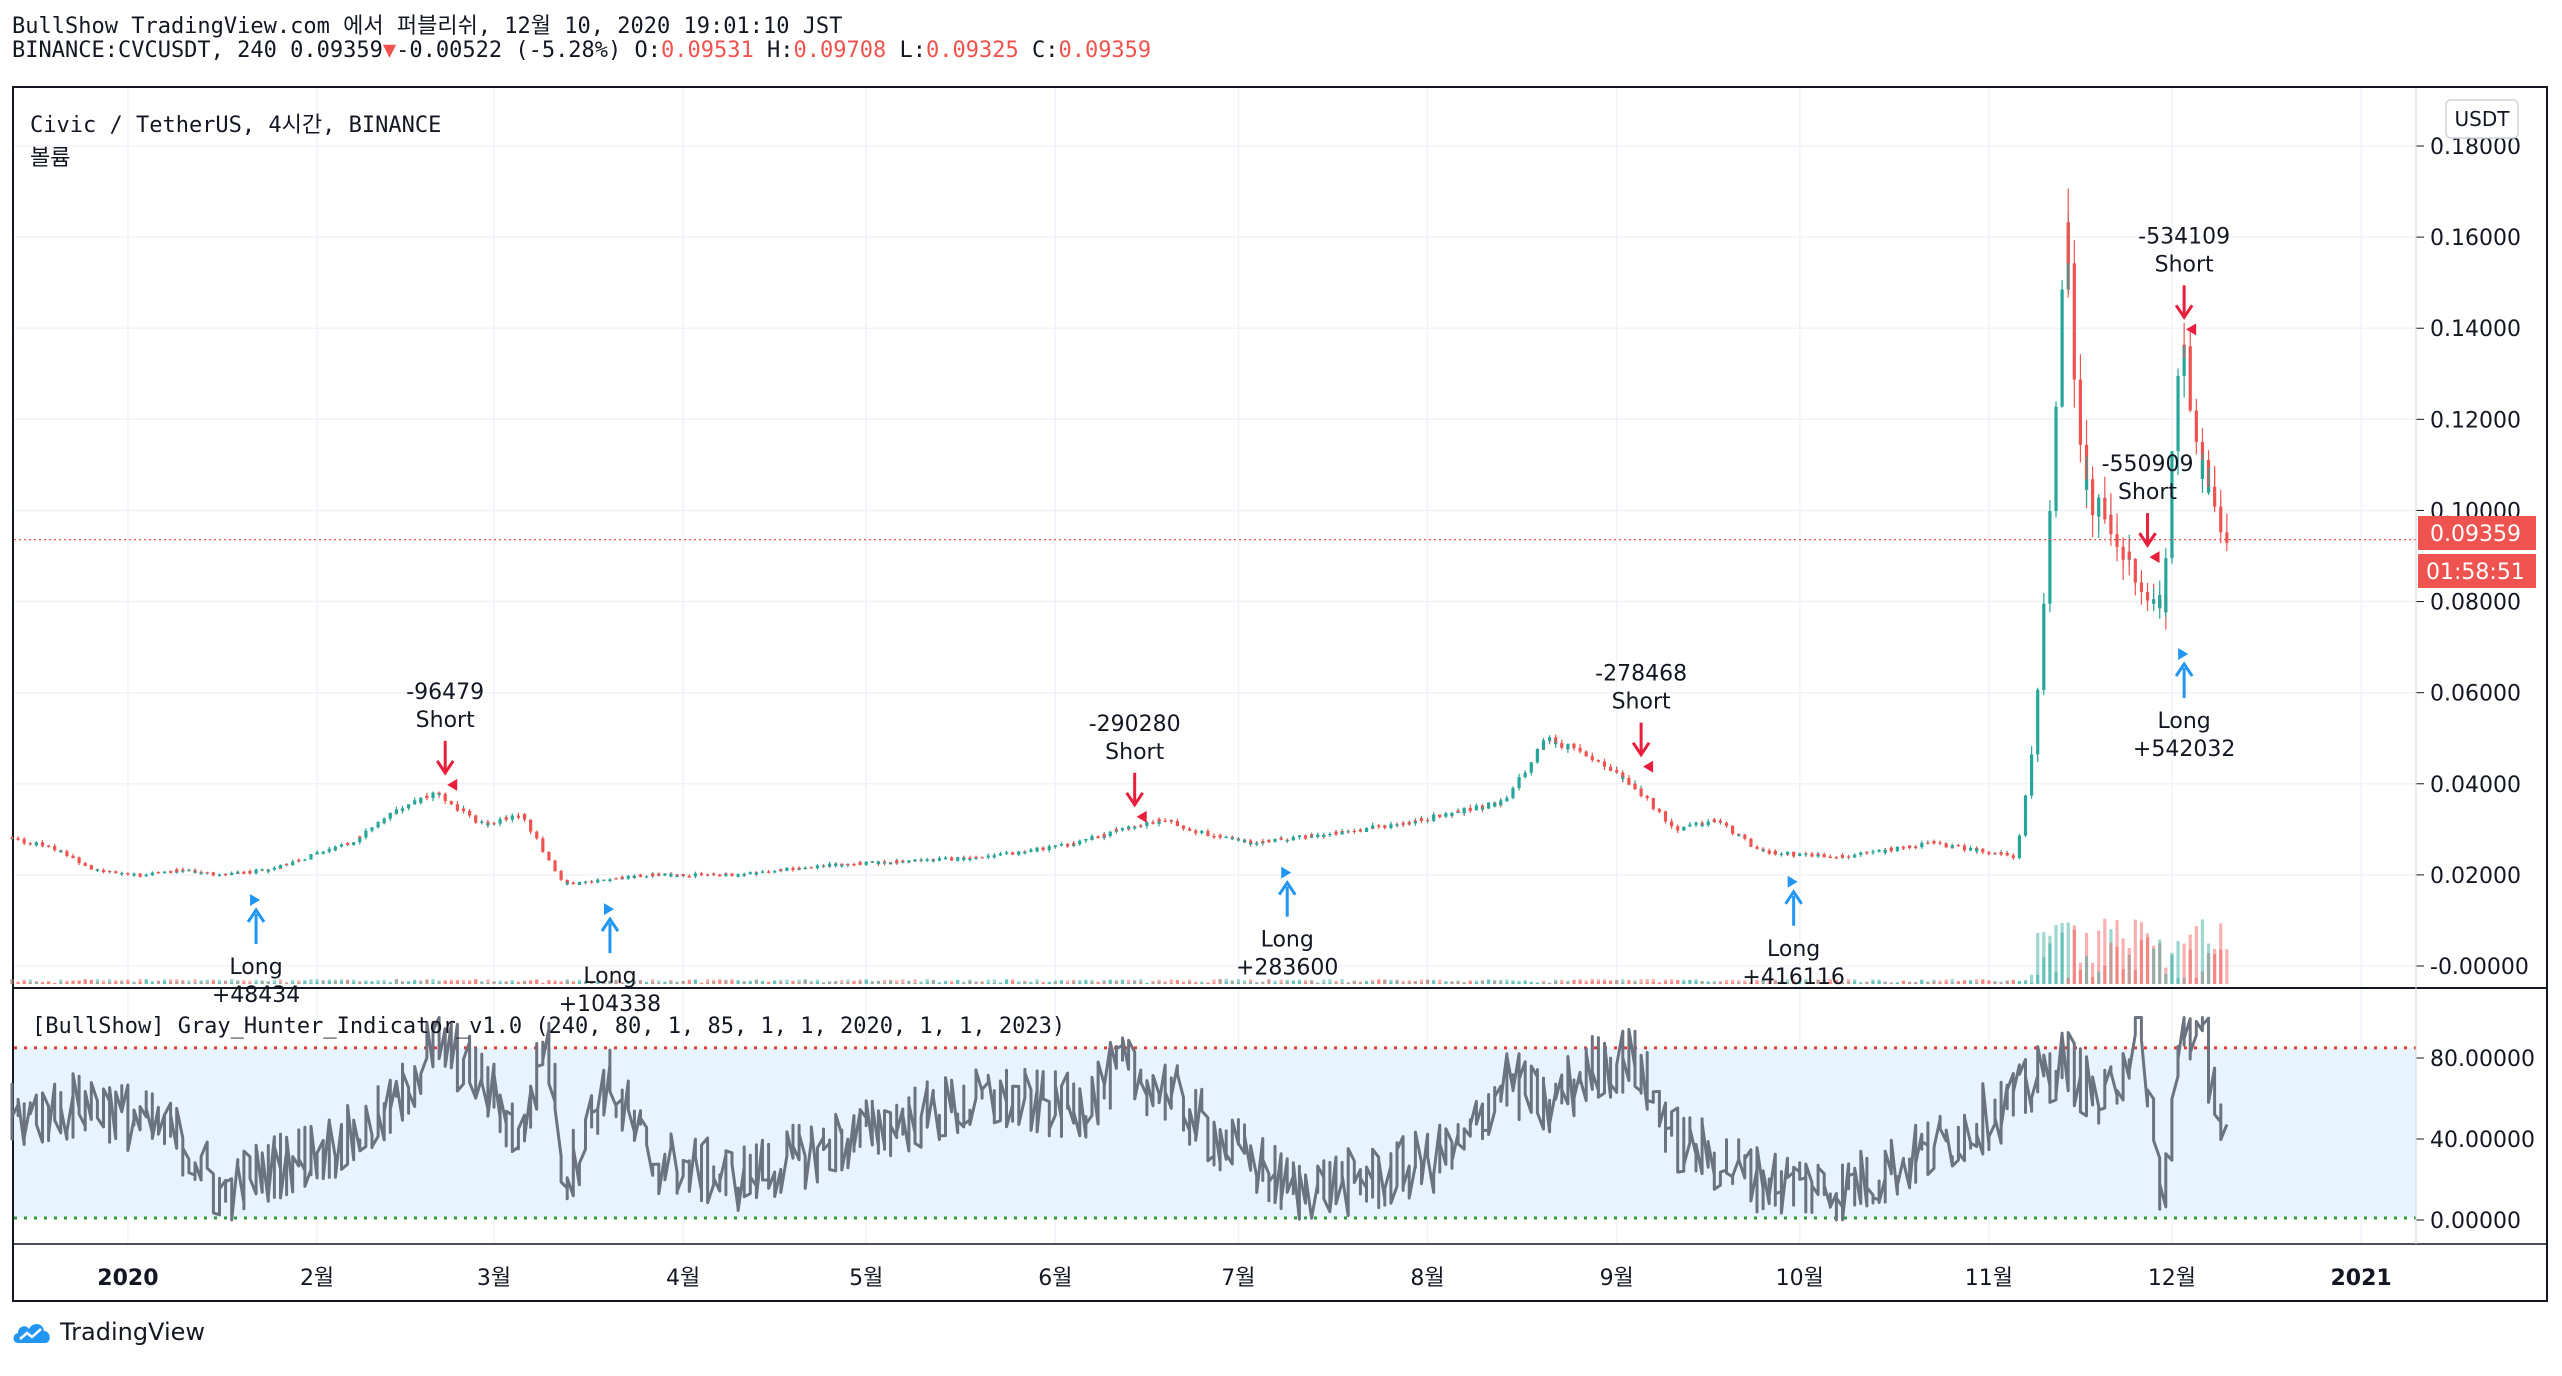  Describe the element at coordinates (197, 50) in the screenshot. I see `symbol-info: BINANCE:CVCUSDT, 240 0.09359` at that location.